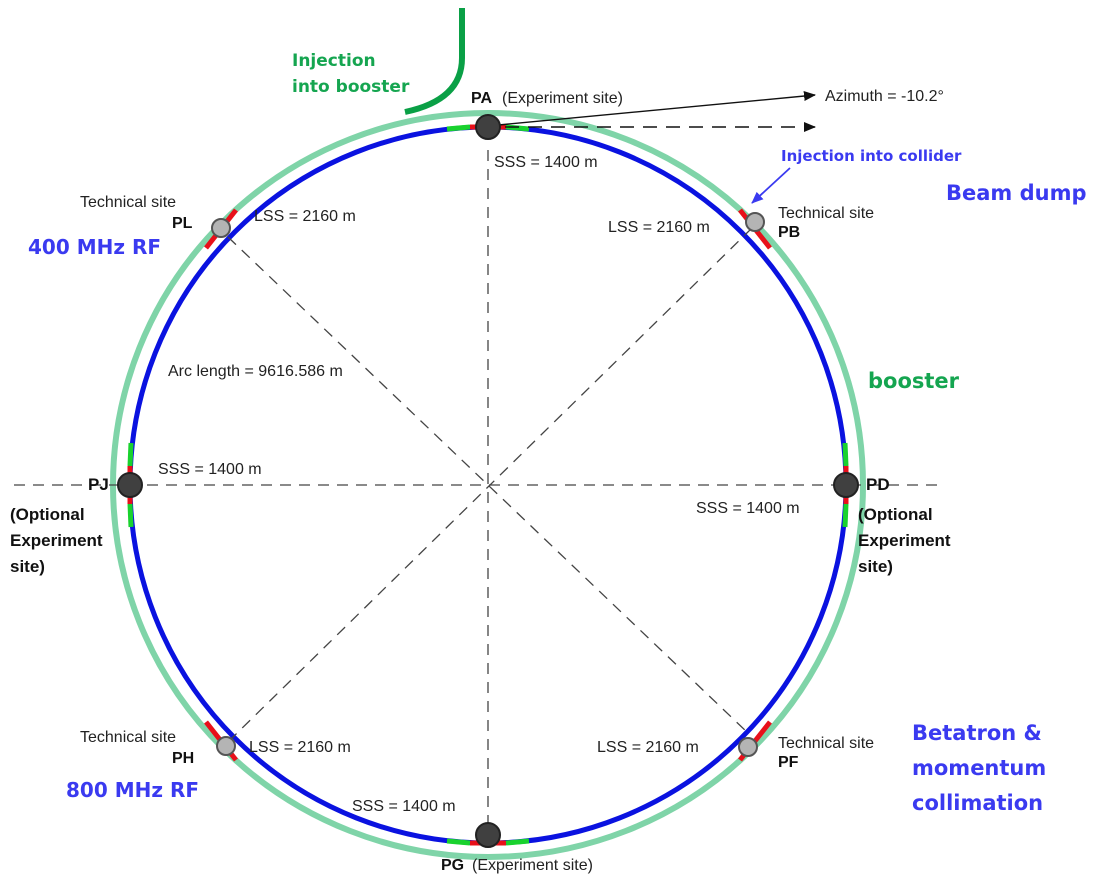 This screenshot has height=879, width=1100. What do you see at coordinates (56, 540) in the screenshot?
I see `site-pj-desc-line-2: Experiment` at bounding box center [56, 540].